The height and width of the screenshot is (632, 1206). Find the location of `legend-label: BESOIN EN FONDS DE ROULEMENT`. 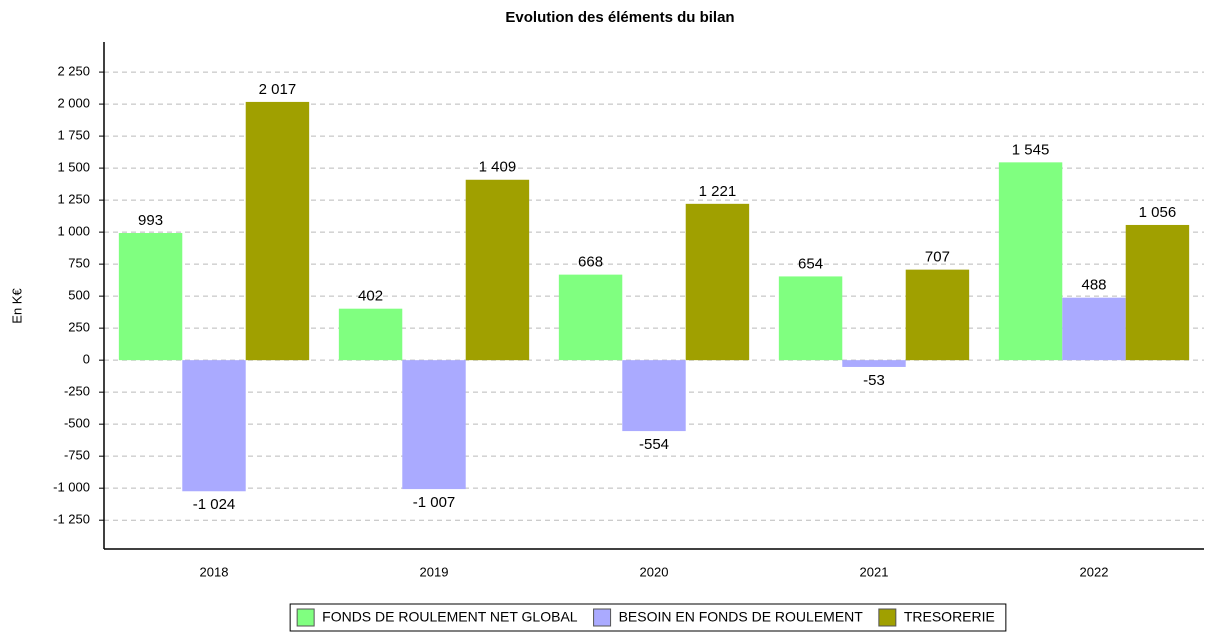

legend-label: BESOIN EN FONDS DE ROULEMENT is located at coordinates (741, 617).